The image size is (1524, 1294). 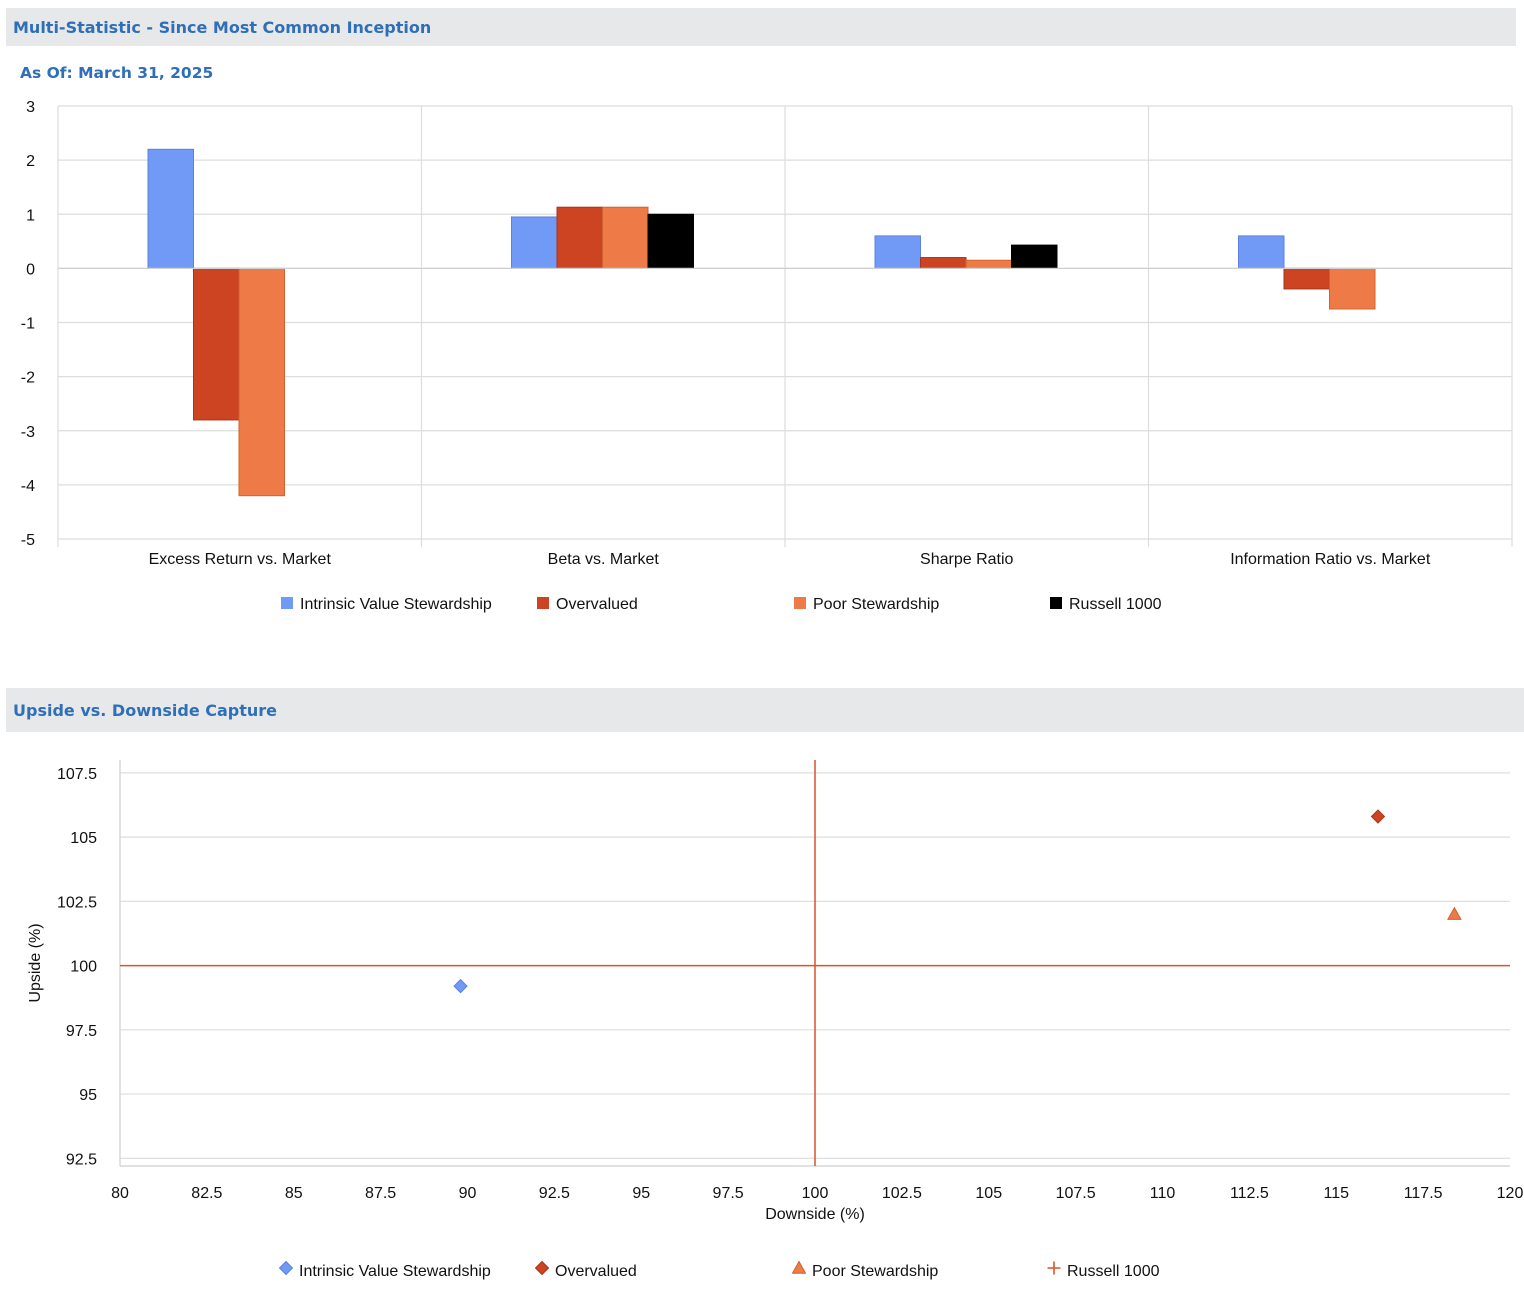 I want to click on x-tick-label: 102.5, so click(x=902, y=1193).